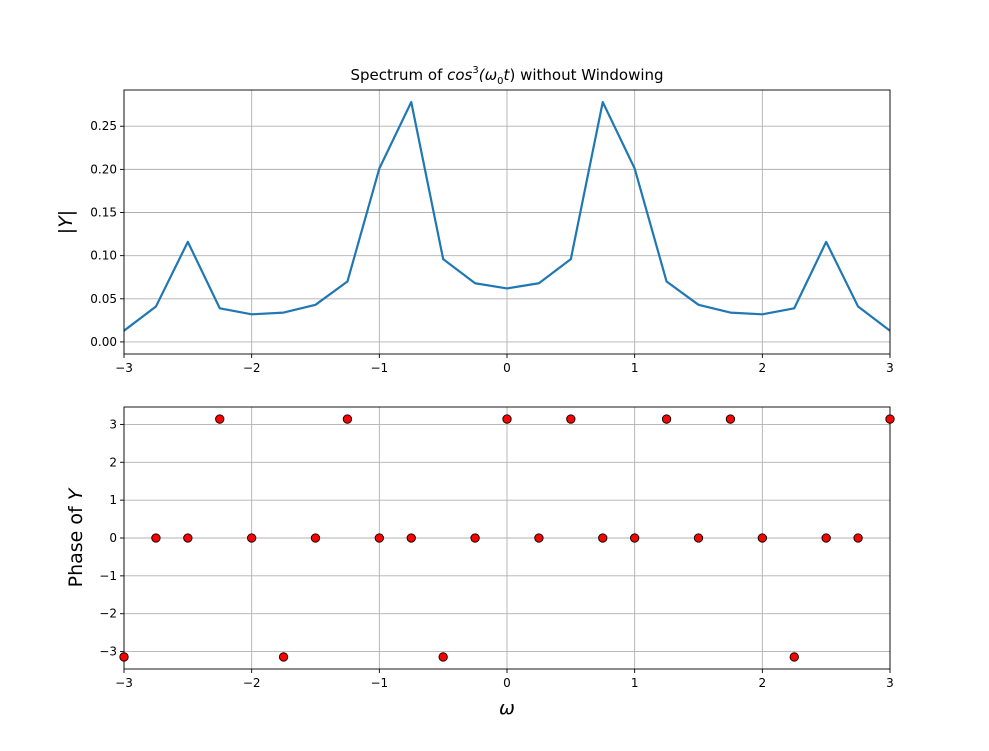 This screenshot has height=751, width=989. What do you see at coordinates (66, 231) in the screenshot?
I see `magnitude-ylabel-bar-left: |` at bounding box center [66, 231].